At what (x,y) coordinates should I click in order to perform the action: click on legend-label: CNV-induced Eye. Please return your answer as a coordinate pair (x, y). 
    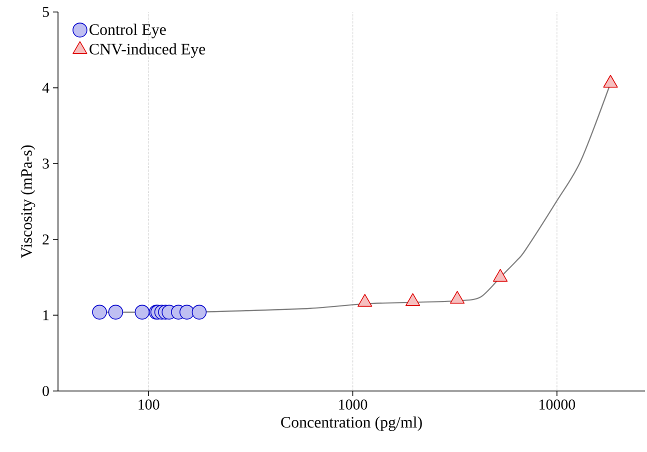
    Looking at the image, I should click on (148, 50).